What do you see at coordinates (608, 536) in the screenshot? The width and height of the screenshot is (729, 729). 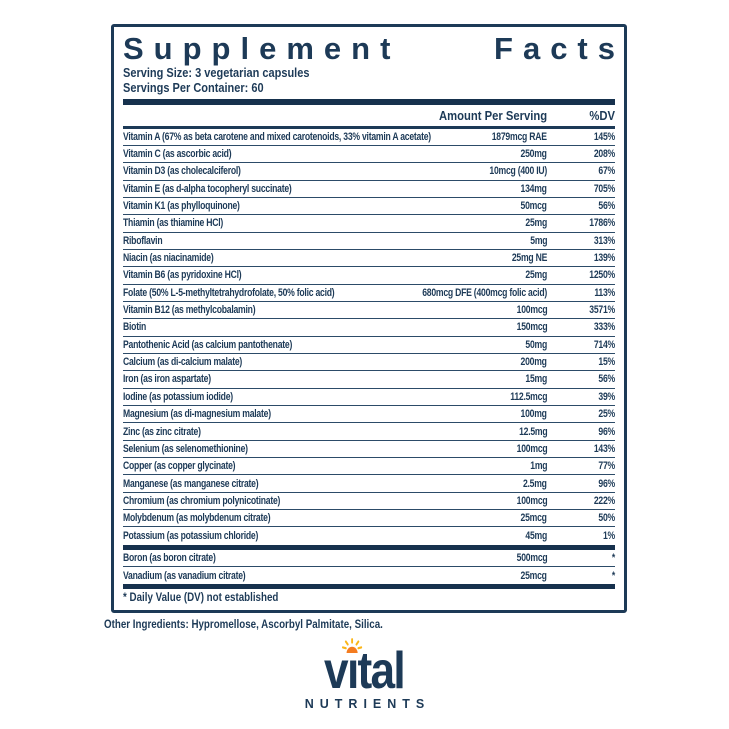 I see `row-dv: 1%` at bounding box center [608, 536].